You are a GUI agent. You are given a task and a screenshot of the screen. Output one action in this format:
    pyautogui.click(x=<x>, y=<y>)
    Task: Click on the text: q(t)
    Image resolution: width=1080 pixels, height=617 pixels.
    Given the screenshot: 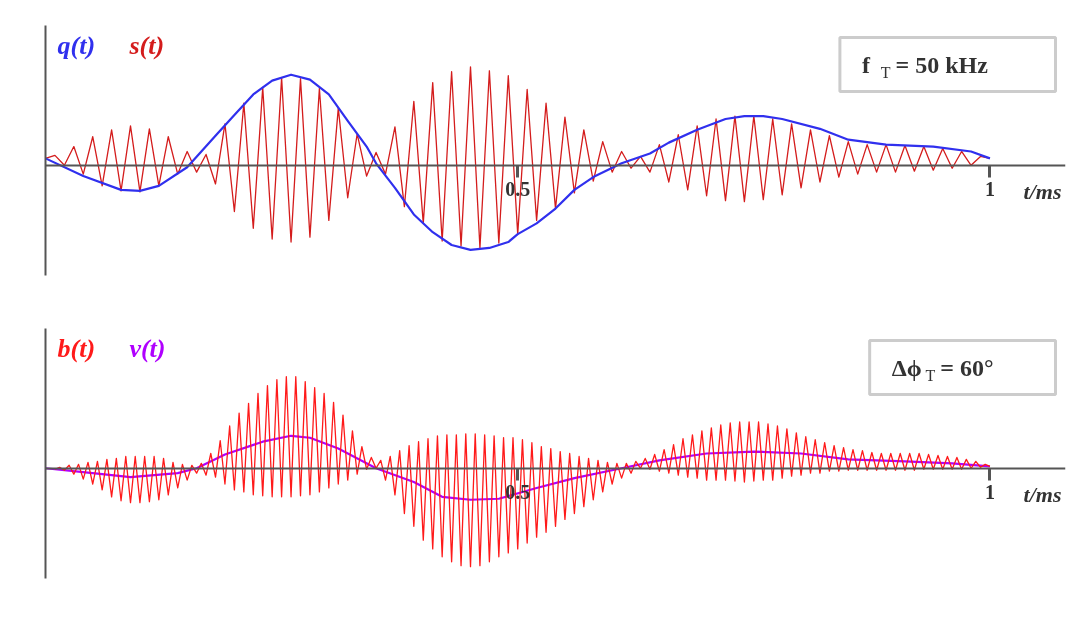 What is the action you would take?
    pyautogui.click(x=76, y=45)
    